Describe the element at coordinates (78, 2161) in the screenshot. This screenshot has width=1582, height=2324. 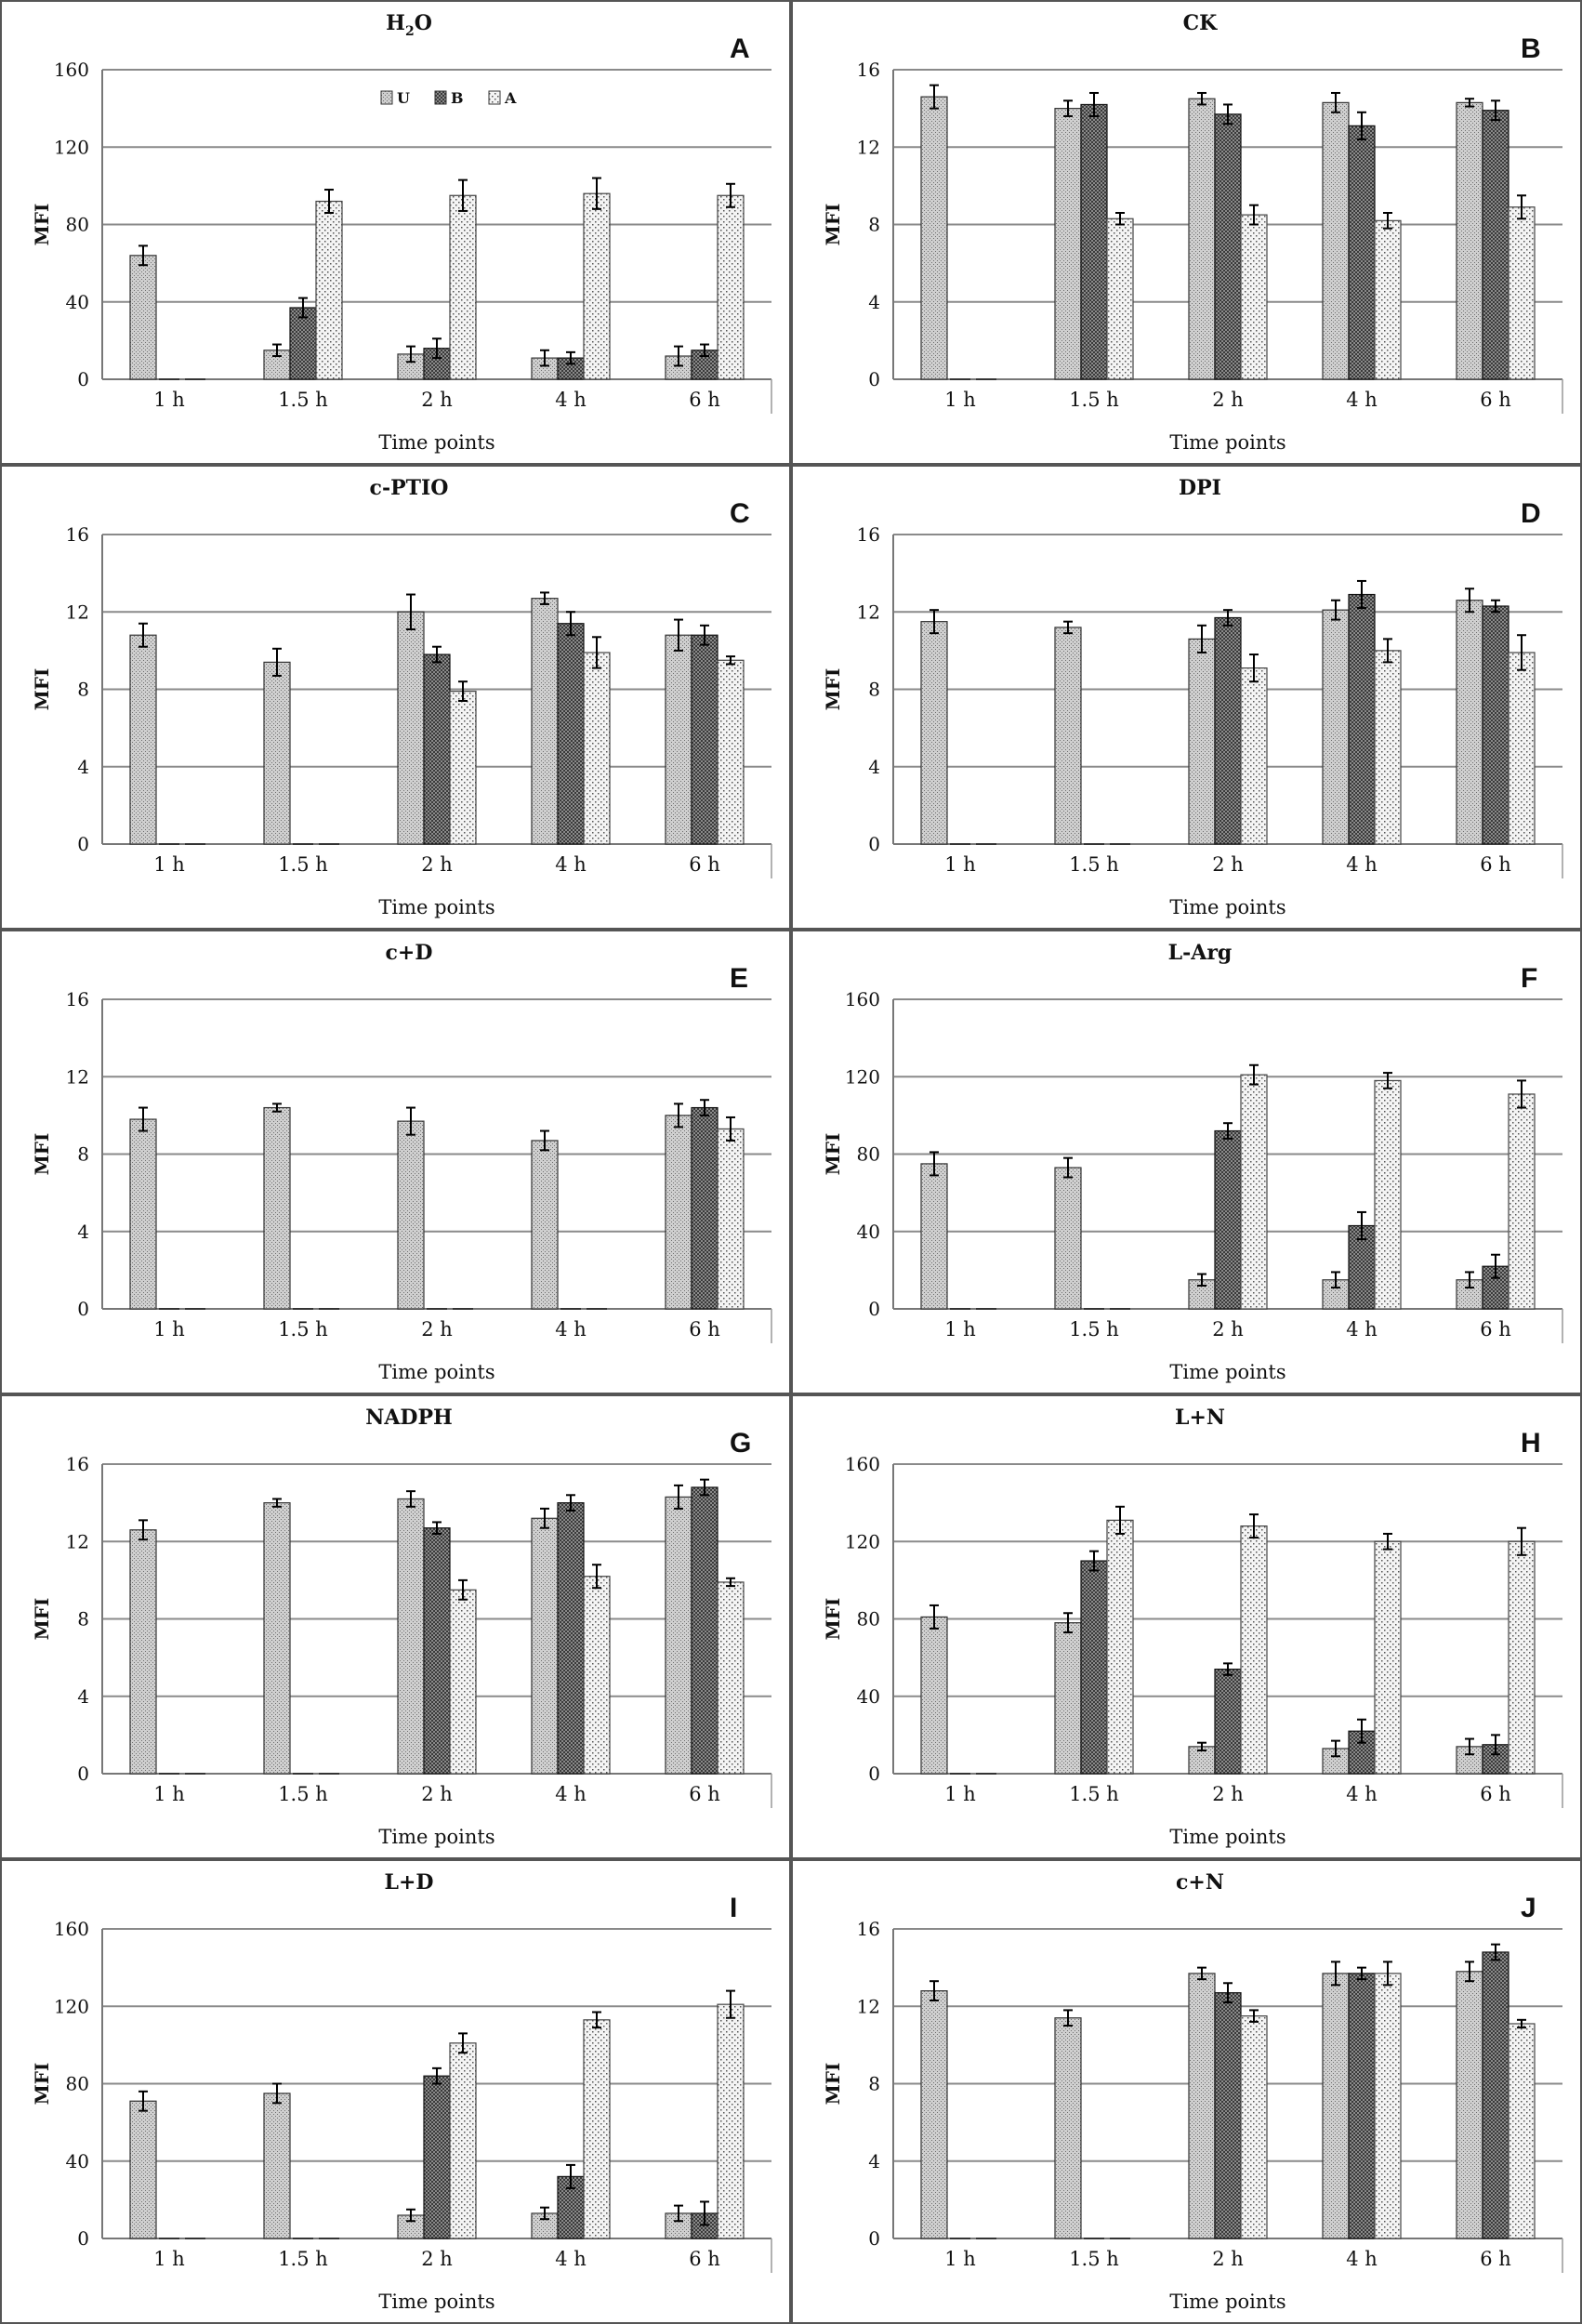
I see `y-tick-label: 40` at that location.